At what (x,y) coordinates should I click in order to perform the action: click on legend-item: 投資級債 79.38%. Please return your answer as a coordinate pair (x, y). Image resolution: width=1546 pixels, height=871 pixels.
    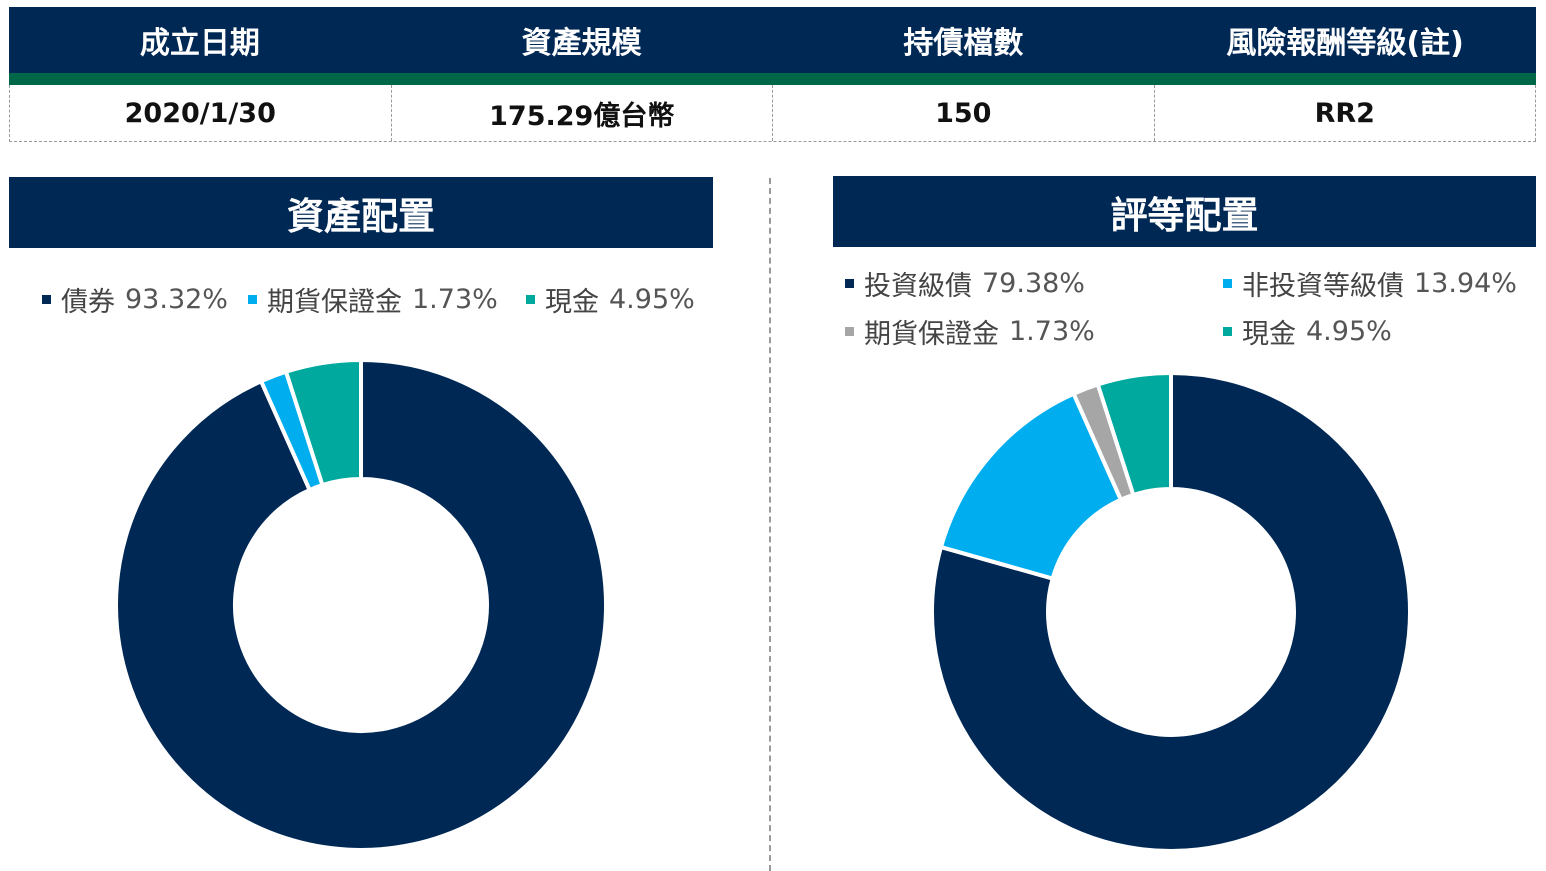
    Looking at the image, I should click on (965, 283).